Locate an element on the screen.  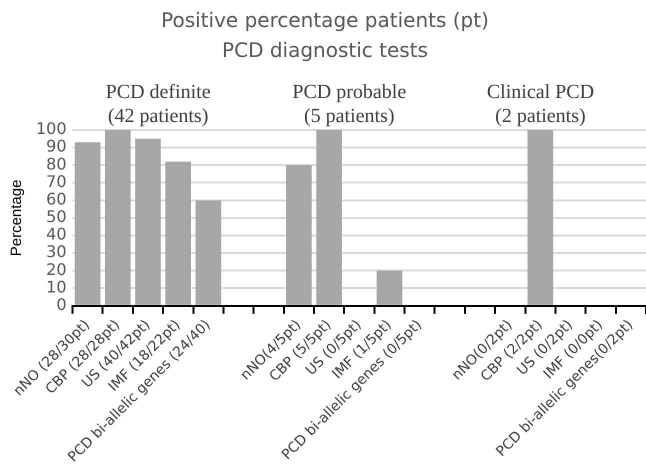
text: Clinical PCD (2 patients) is located at coordinates (540, 104).